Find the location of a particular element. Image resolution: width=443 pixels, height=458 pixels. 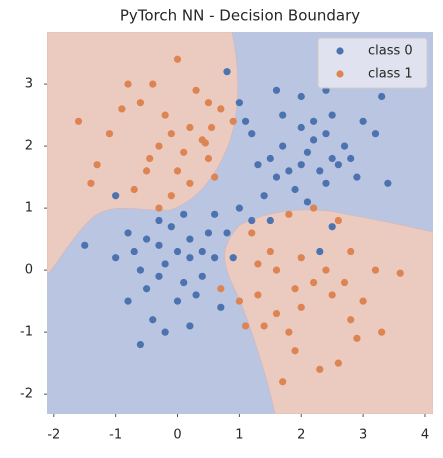

y-tick-label: -1 is located at coordinates (26, 332).